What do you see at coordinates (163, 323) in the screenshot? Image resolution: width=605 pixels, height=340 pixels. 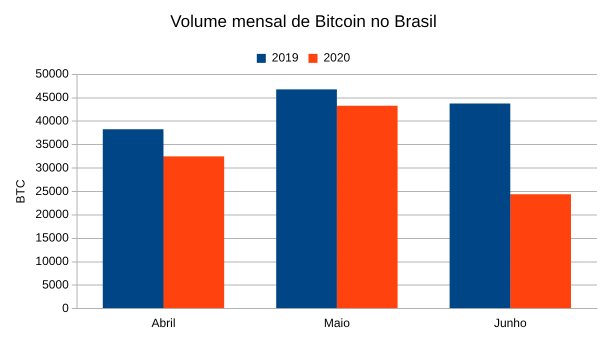 I see `x-tick-label: Abril` at bounding box center [163, 323].